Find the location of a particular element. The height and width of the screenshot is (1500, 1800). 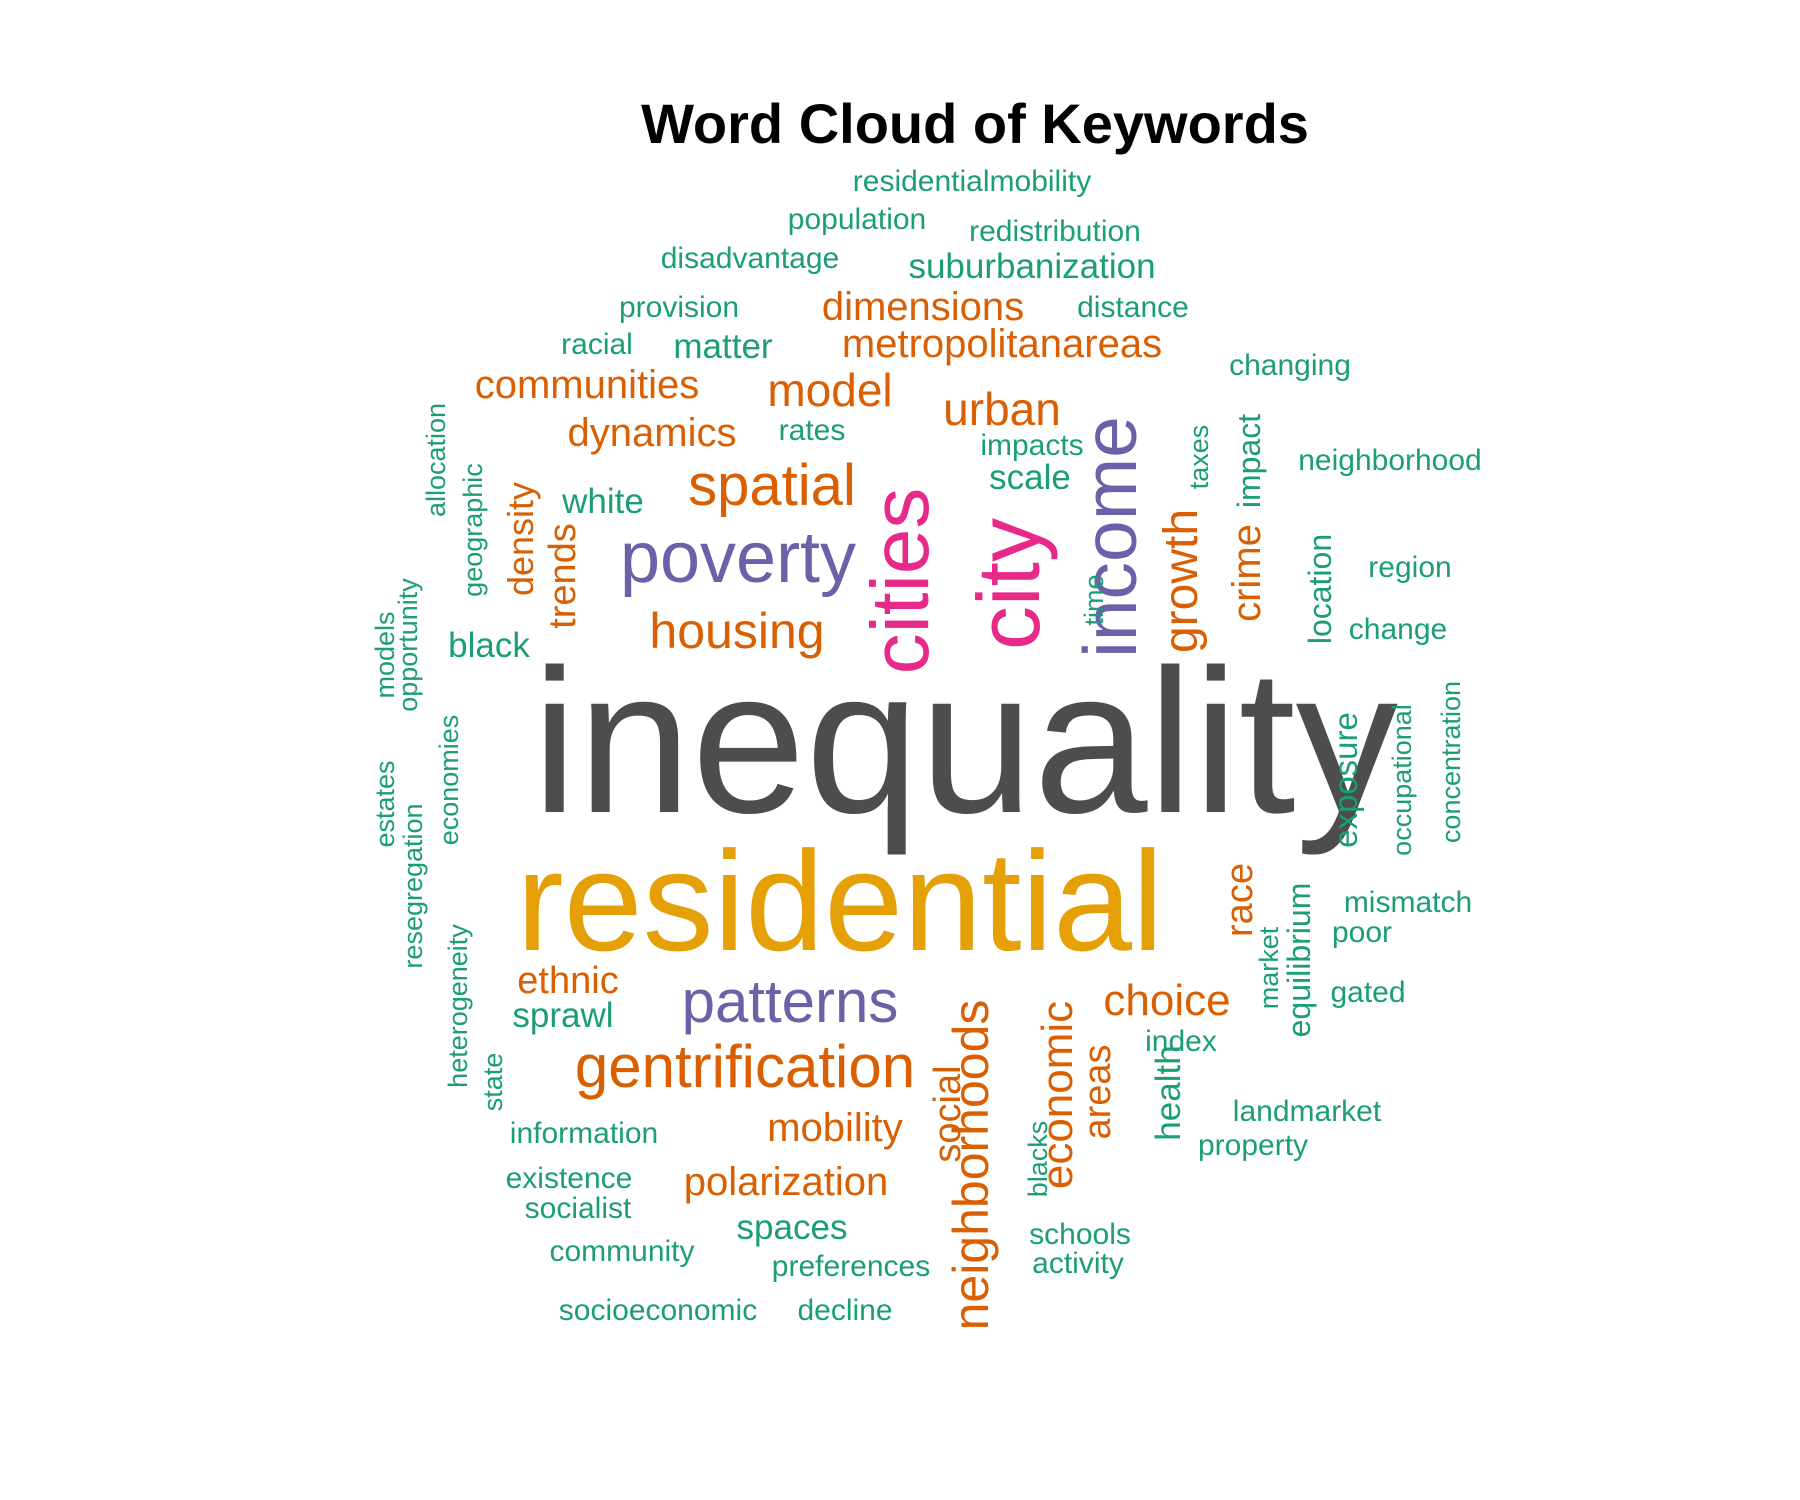

word-city: city is located at coordinates (1008, 584).